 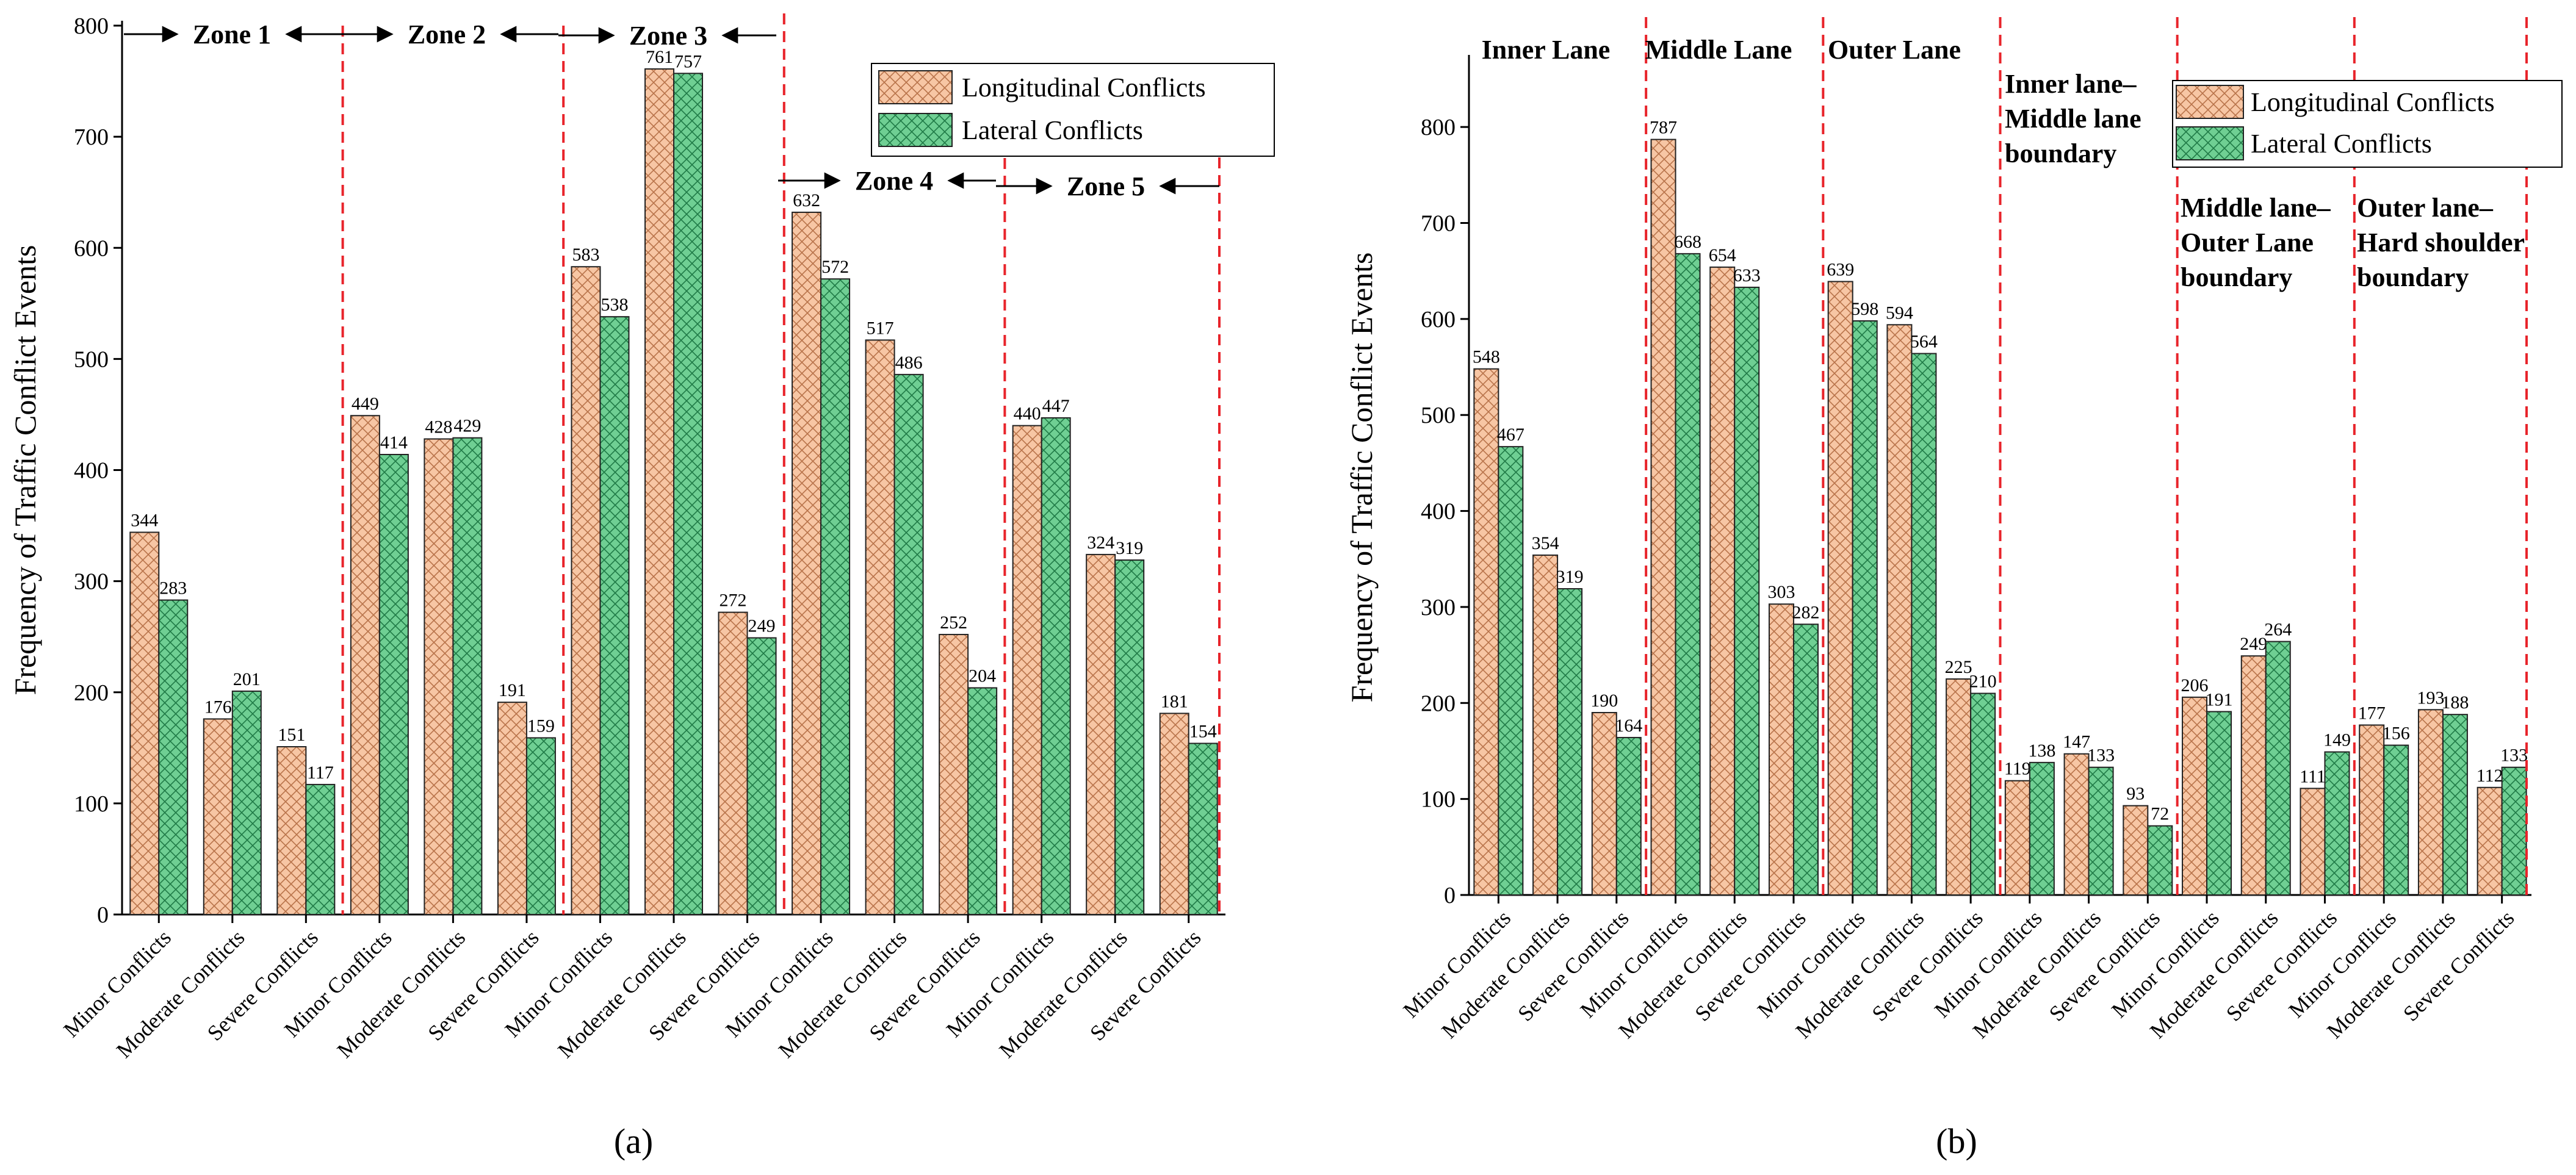 I want to click on bar-value-label: 111, so click(x=2313, y=776).